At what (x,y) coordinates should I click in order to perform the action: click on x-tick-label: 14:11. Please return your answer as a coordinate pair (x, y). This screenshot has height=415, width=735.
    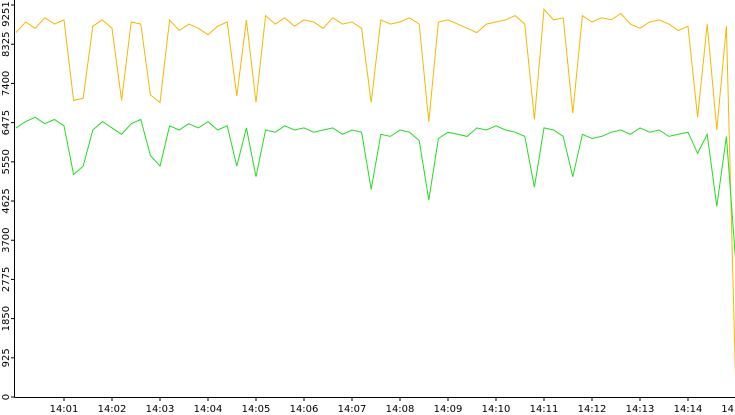
    Looking at the image, I should click on (544, 409).